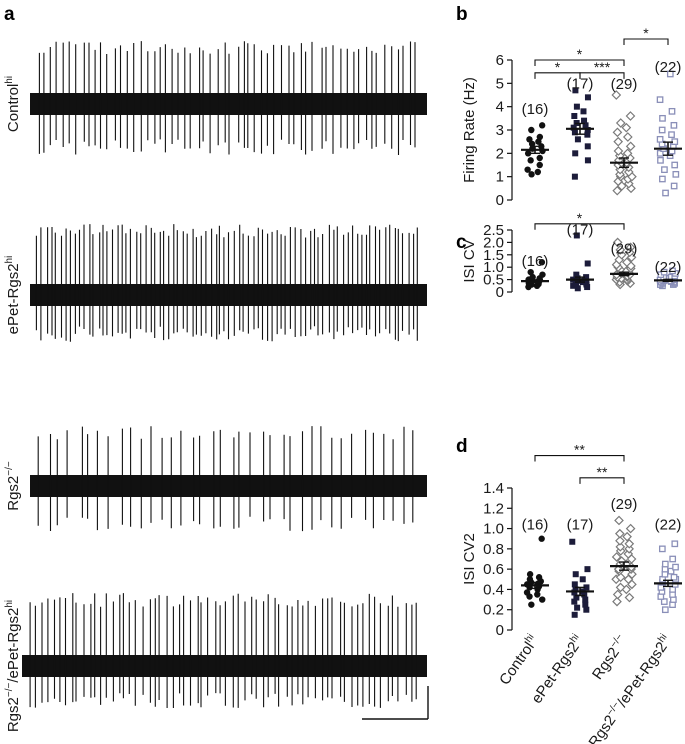  I want to click on y-tick-label: 6, so click(500, 60).